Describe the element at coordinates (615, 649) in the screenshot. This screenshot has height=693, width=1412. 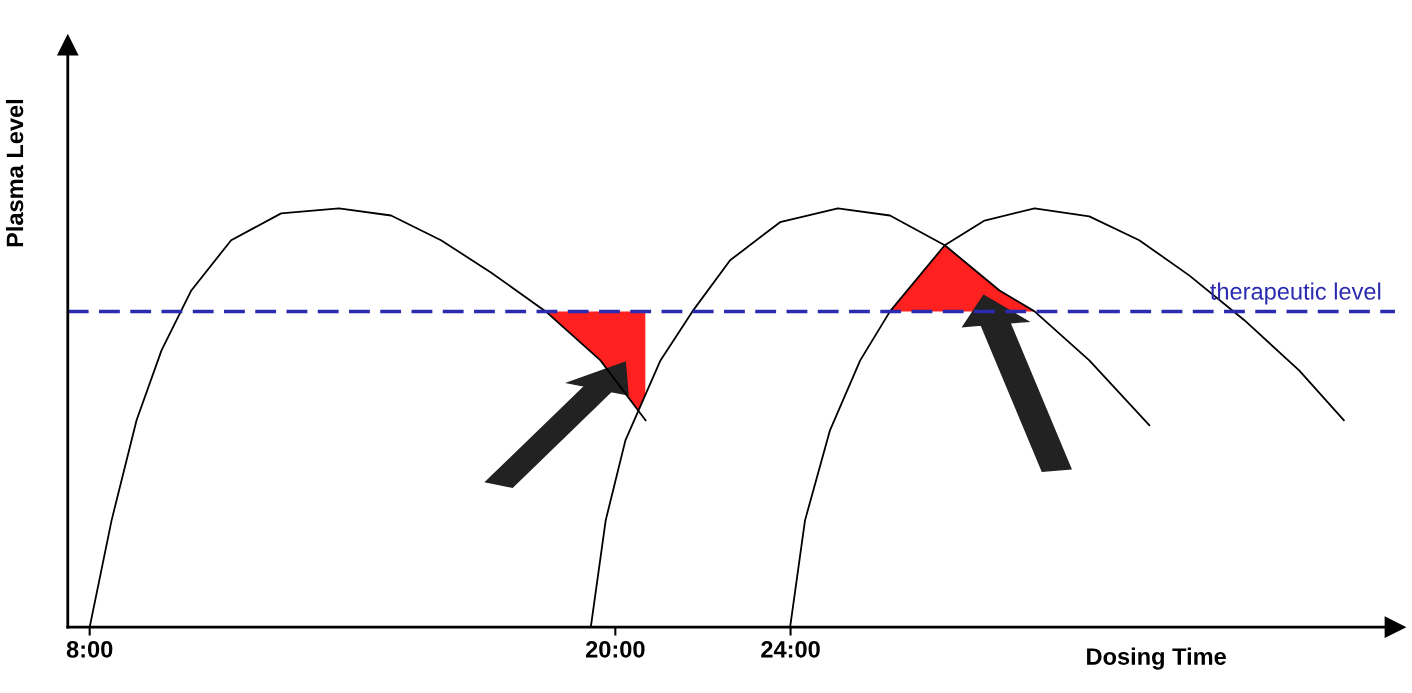
I see `x-tick-label: 20:00` at that location.